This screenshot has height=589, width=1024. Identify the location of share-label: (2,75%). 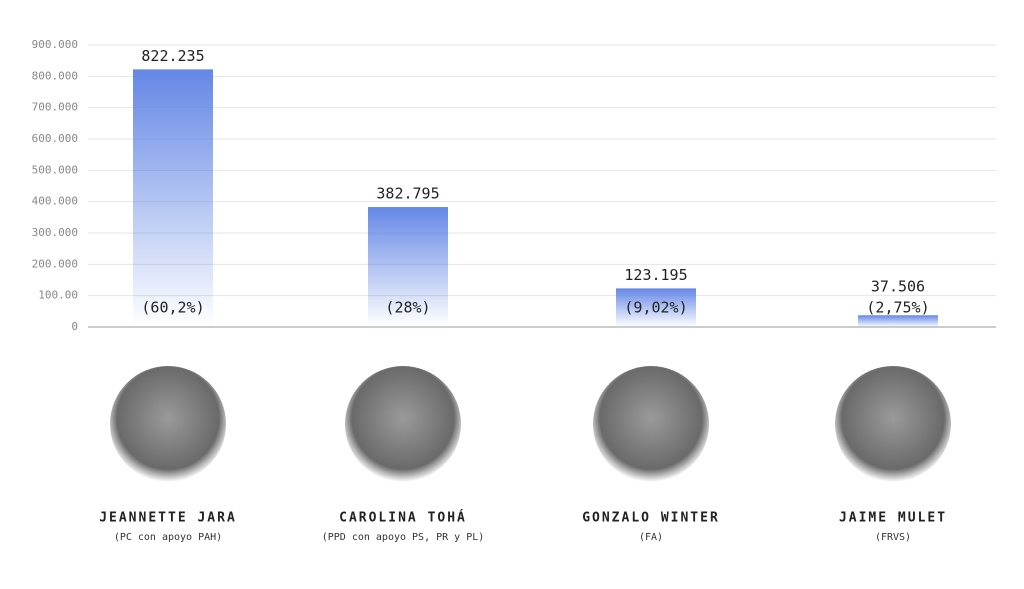
(897, 308).